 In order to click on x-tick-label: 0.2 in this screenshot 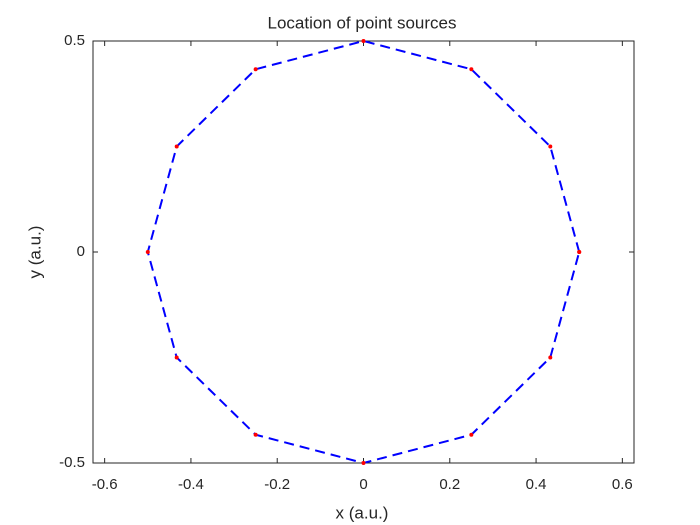, I will do `click(449, 484)`.